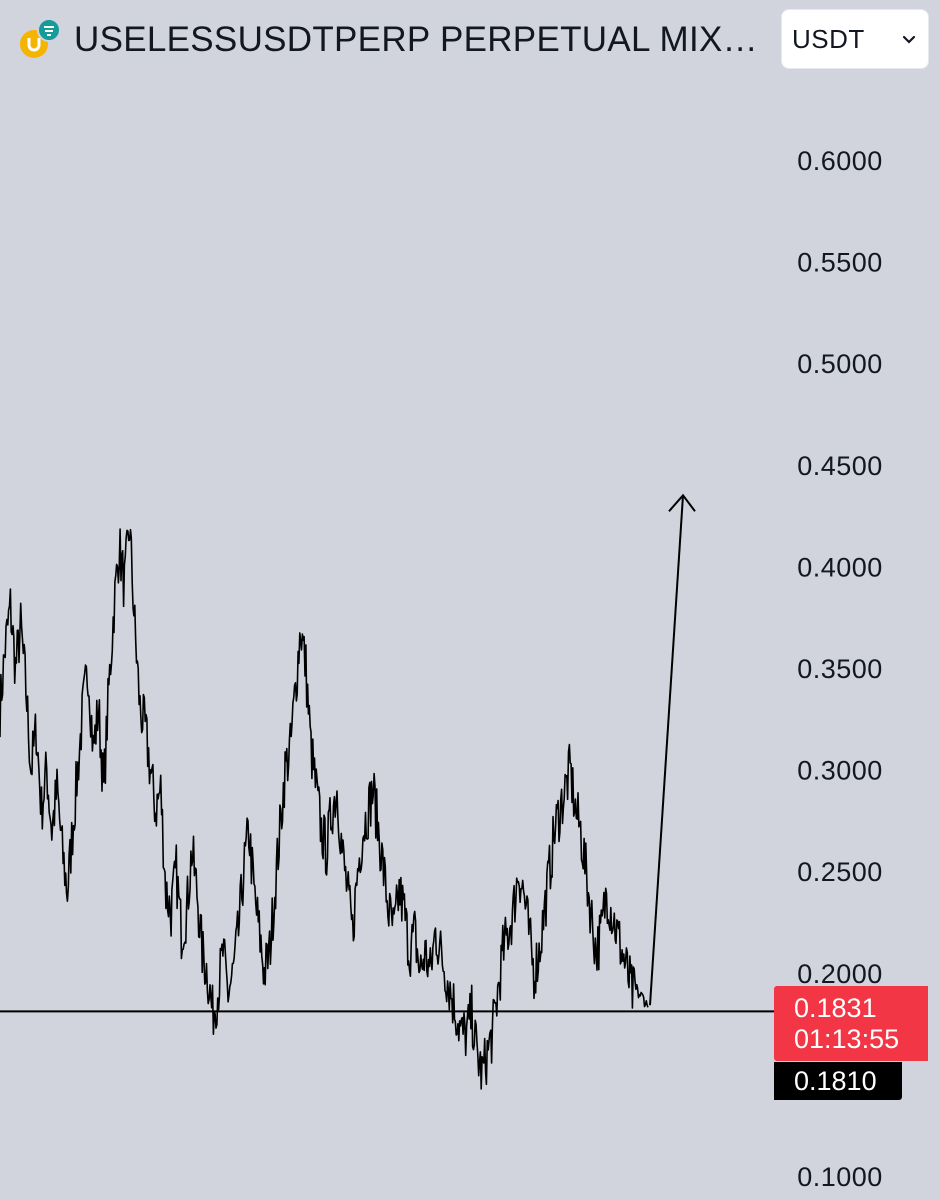  I want to click on chevron-down-icon, so click(909, 39).